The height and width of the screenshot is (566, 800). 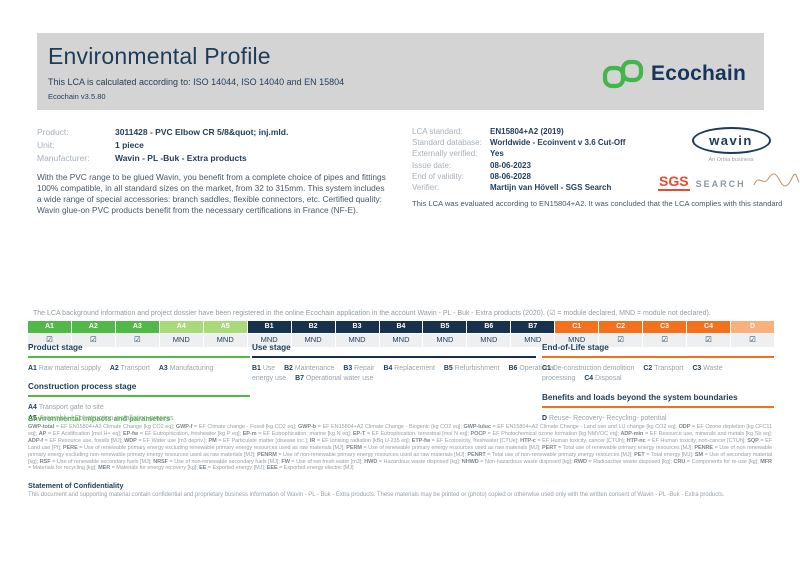 What do you see at coordinates (414, 368) in the screenshot?
I see `stage-label: Replacement` at bounding box center [414, 368].